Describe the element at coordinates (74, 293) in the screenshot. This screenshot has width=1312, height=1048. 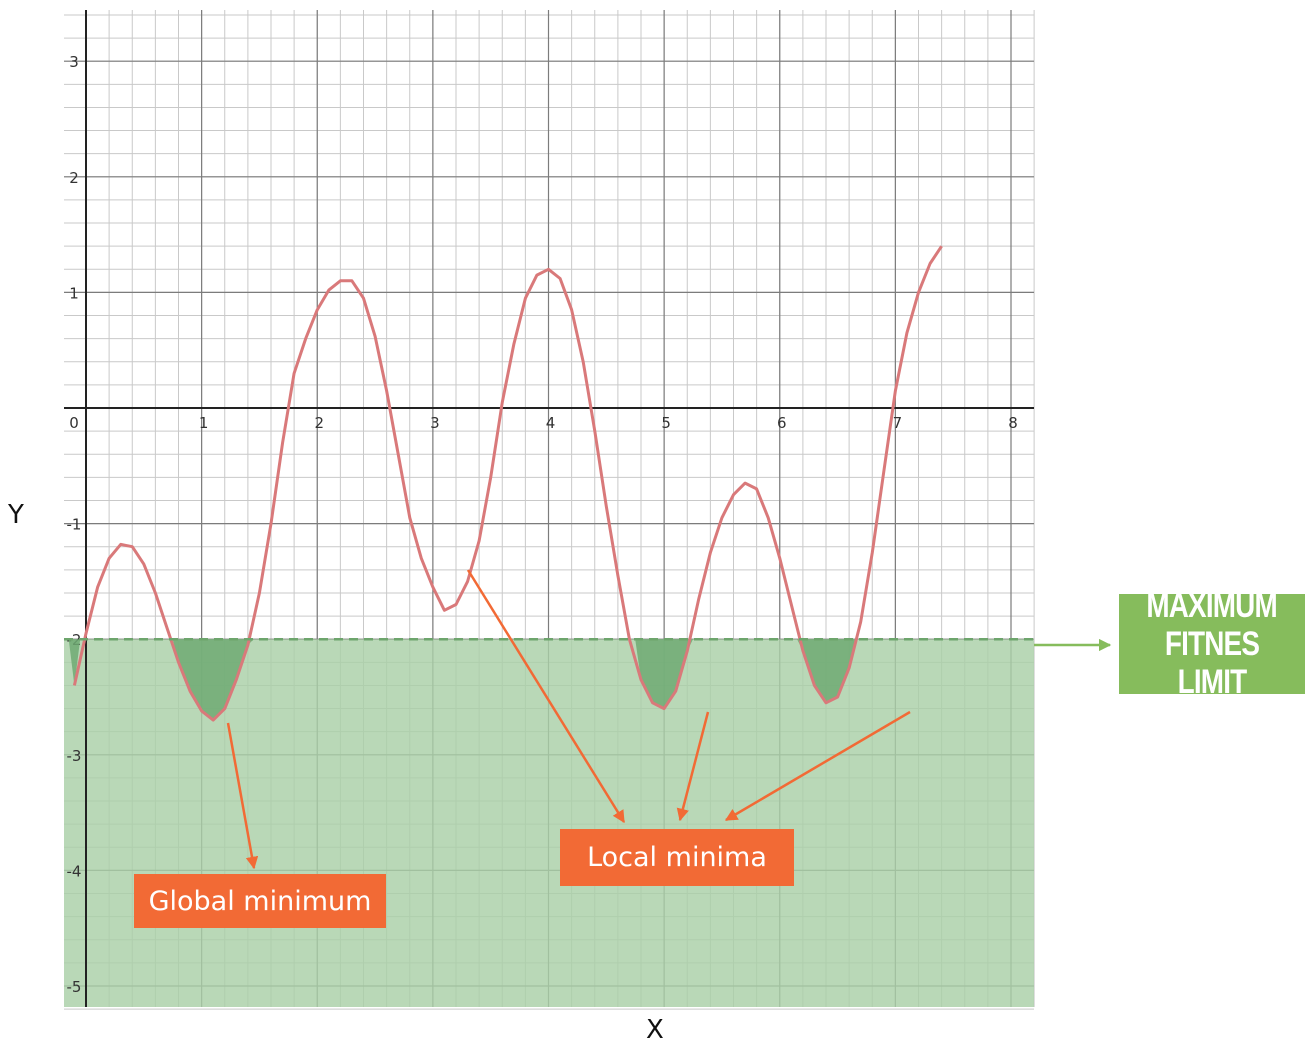
I see `y-tick-label: 1` at that location.